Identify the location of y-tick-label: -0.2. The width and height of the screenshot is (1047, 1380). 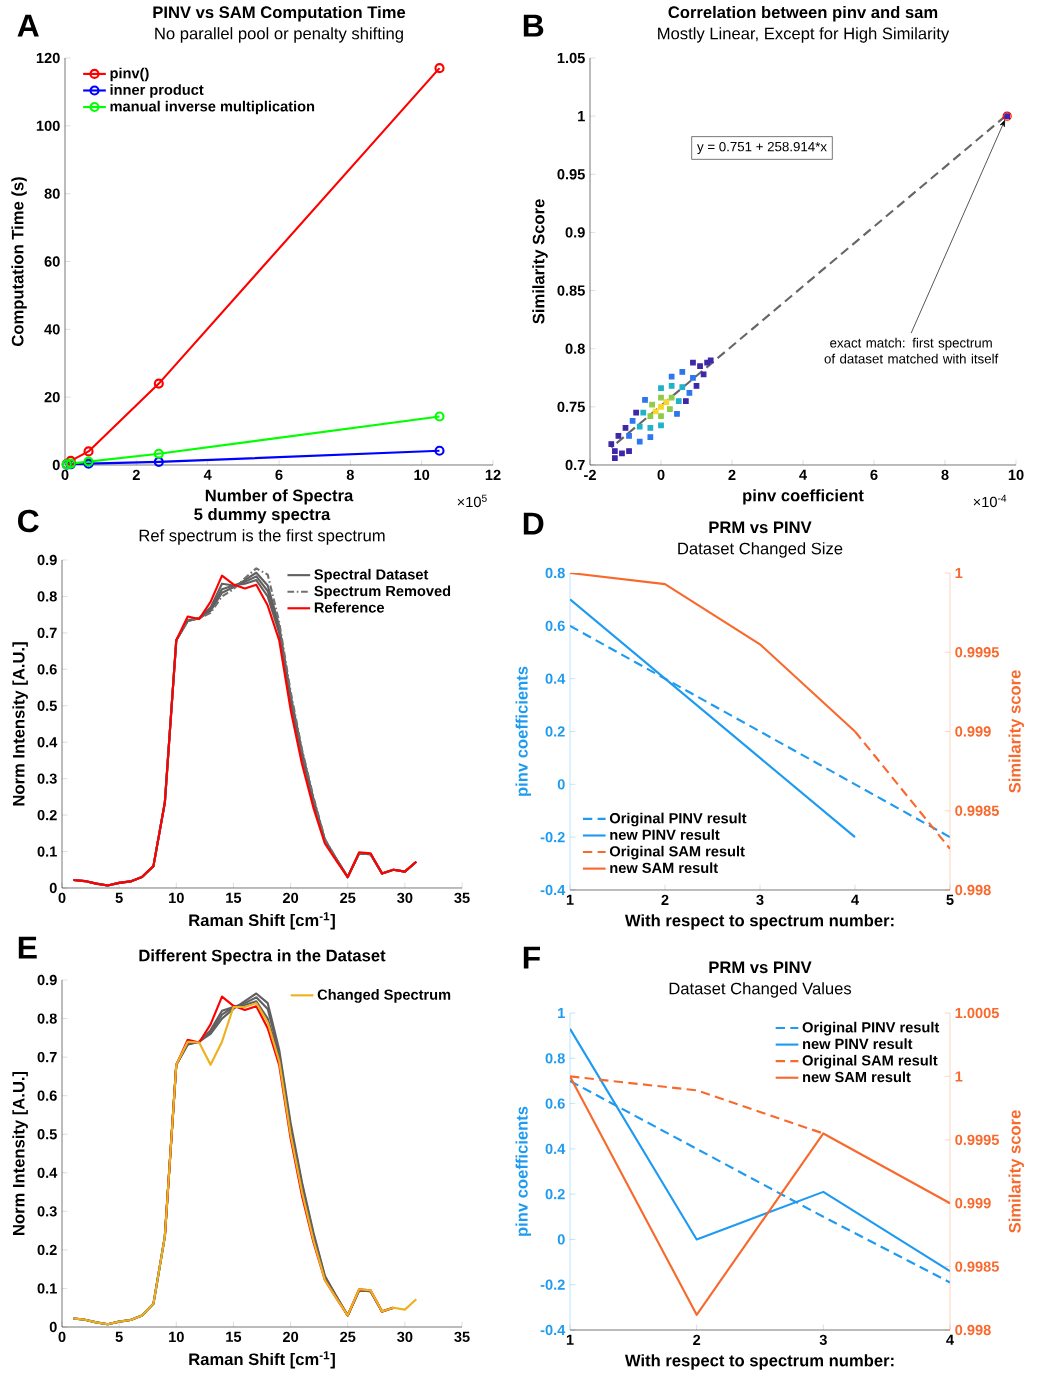
(552, 1284).